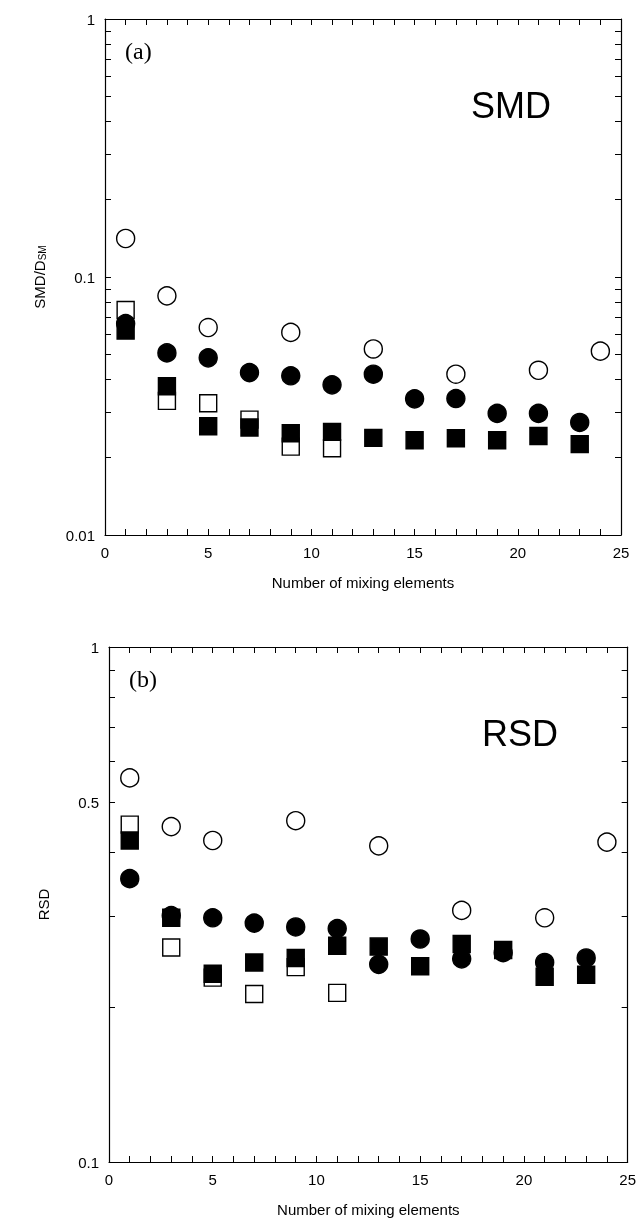 Image resolution: width=639 pixels, height=1227 pixels. What do you see at coordinates (88, 802) in the screenshot?
I see `y-tick-label: 0.5` at bounding box center [88, 802].